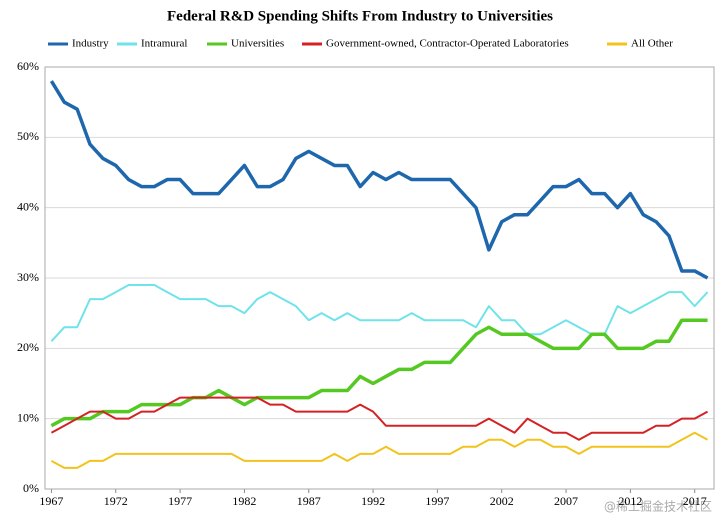  I want to click on legend-label: Universities, so click(257, 44).